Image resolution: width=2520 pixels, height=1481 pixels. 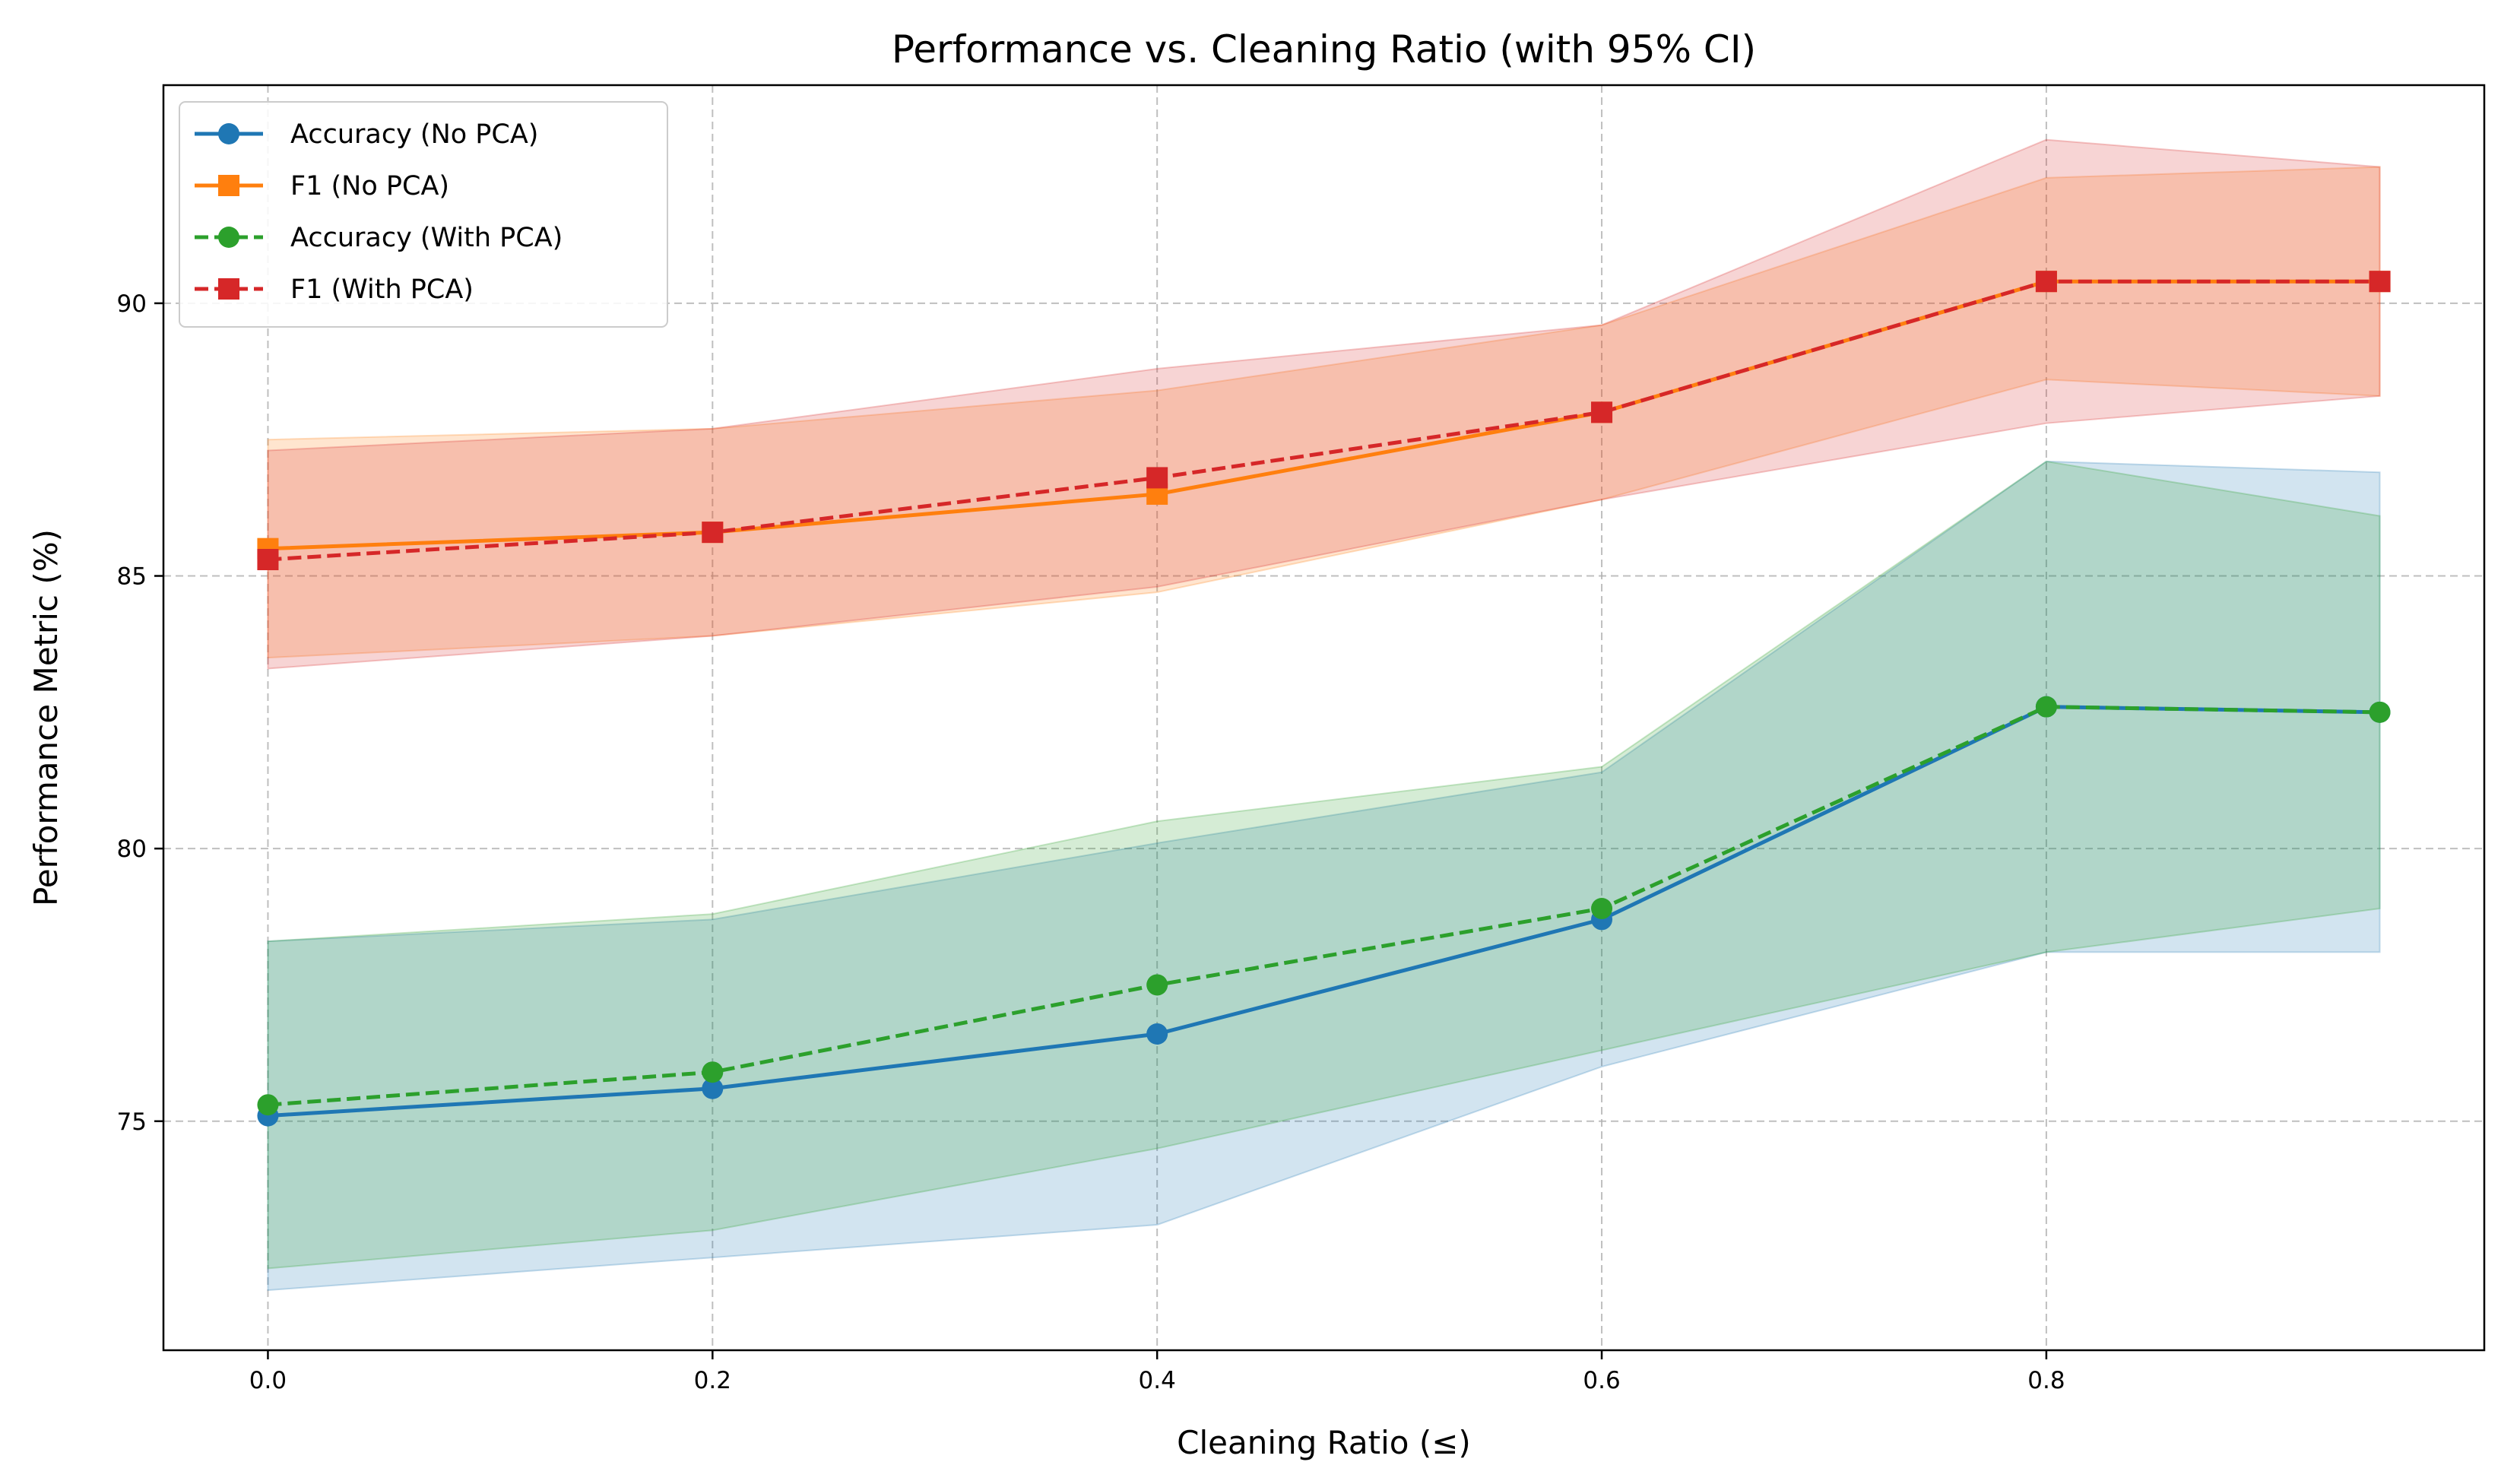 I want to click on x-axis-title: Cleaning Ratio (≤), so click(x=1324, y=1442).